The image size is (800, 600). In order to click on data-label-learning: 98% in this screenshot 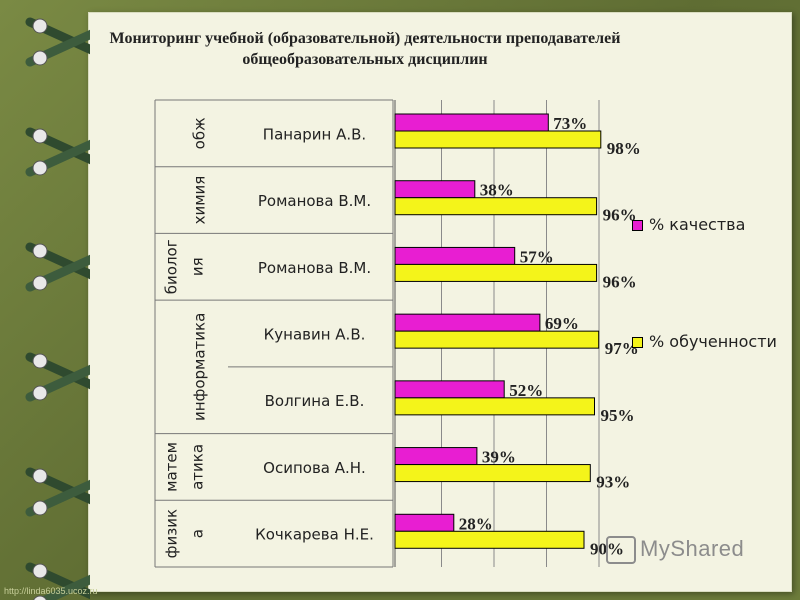, I will do `click(624, 148)`.